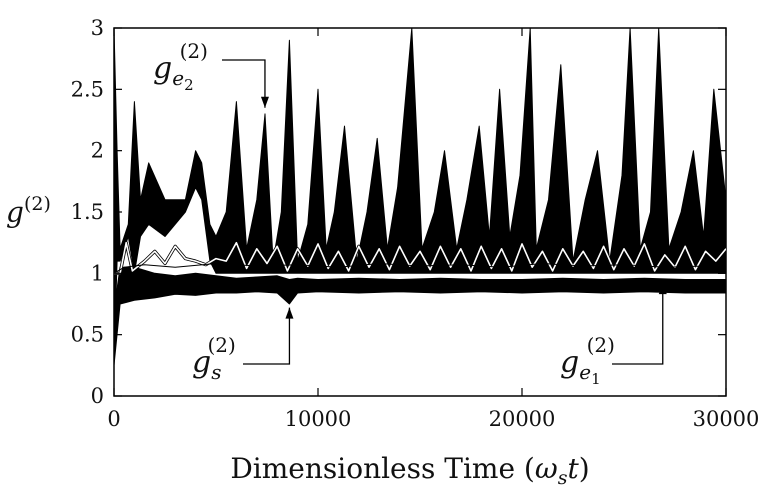 The image size is (771, 500). I want to click on y-tick-label: 2.5, so click(87, 89).